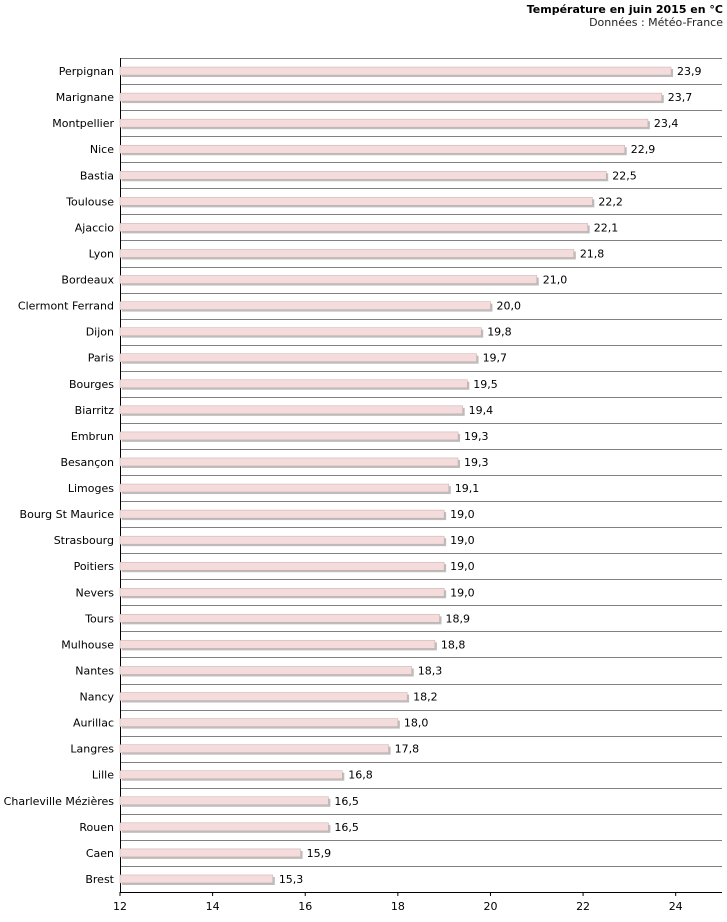 The image size is (727, 922). I want to click on category-label: Embrun, so click(92, 436).